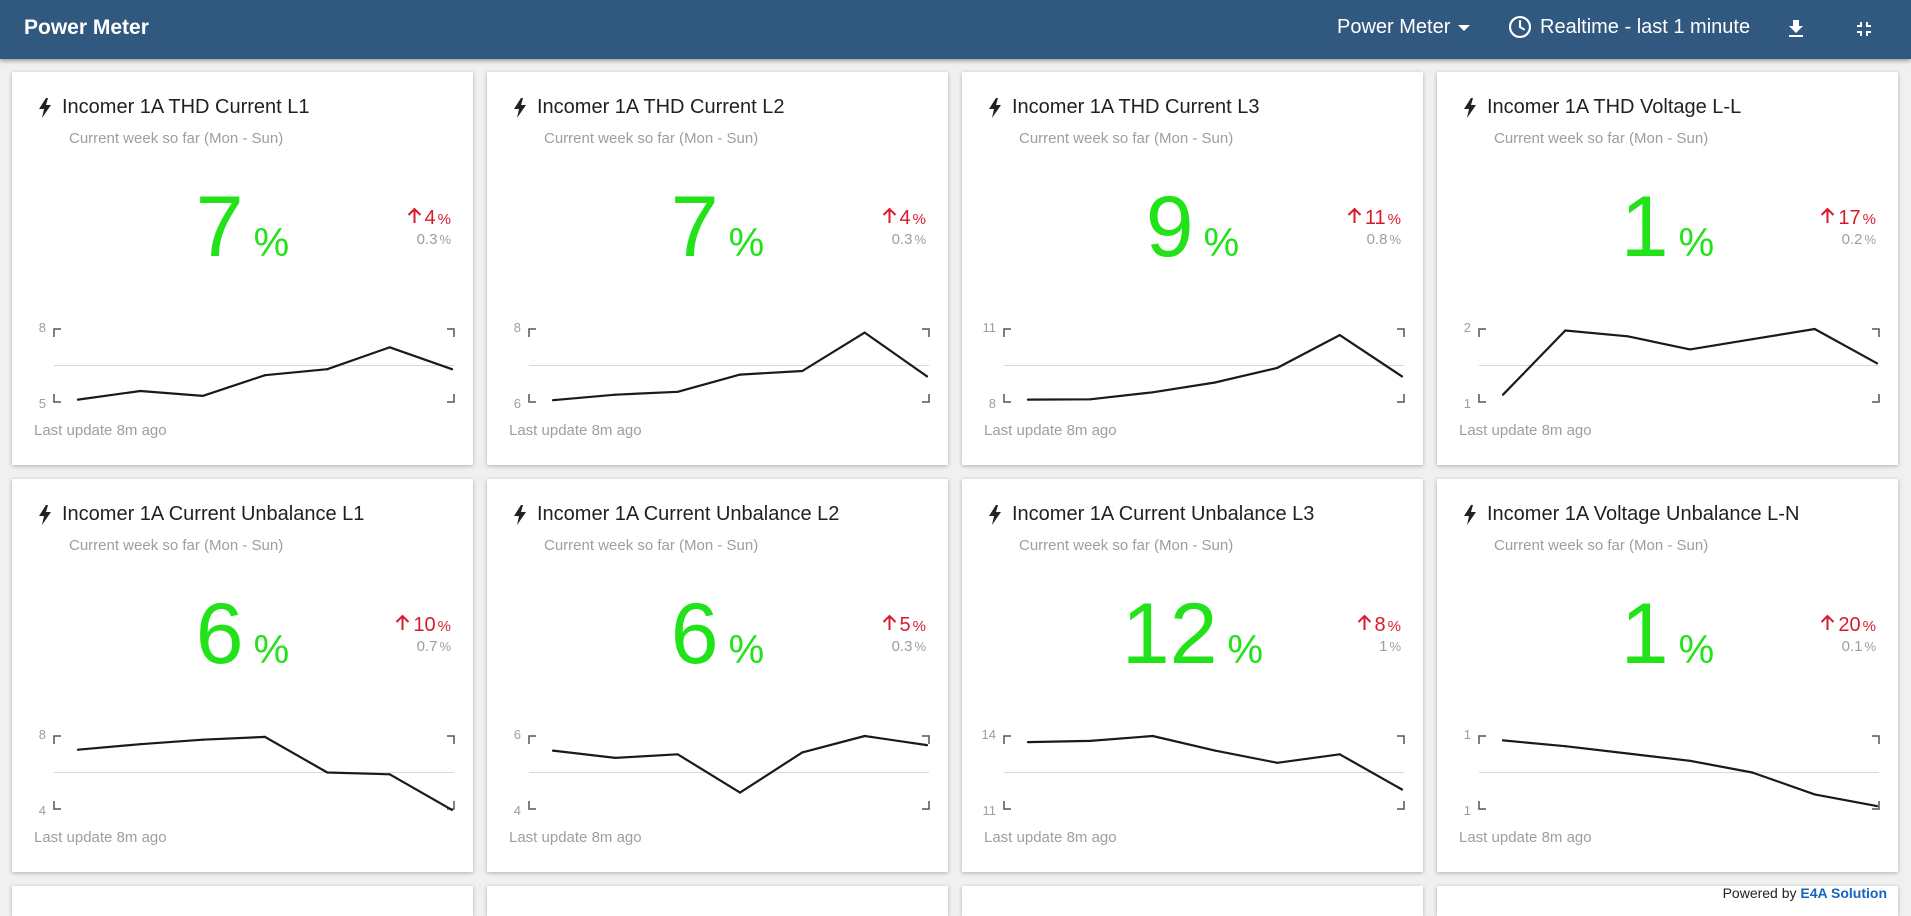  I want to click on caret-down-icon, so click(1464, 27).